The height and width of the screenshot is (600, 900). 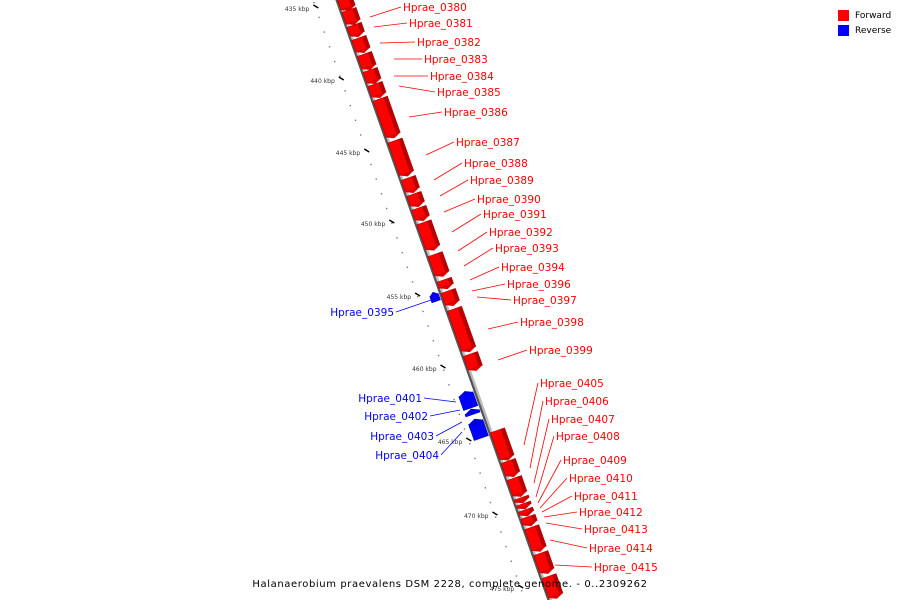 I want to click on tick-label: 445 kbp, so click(x=348, y=153).